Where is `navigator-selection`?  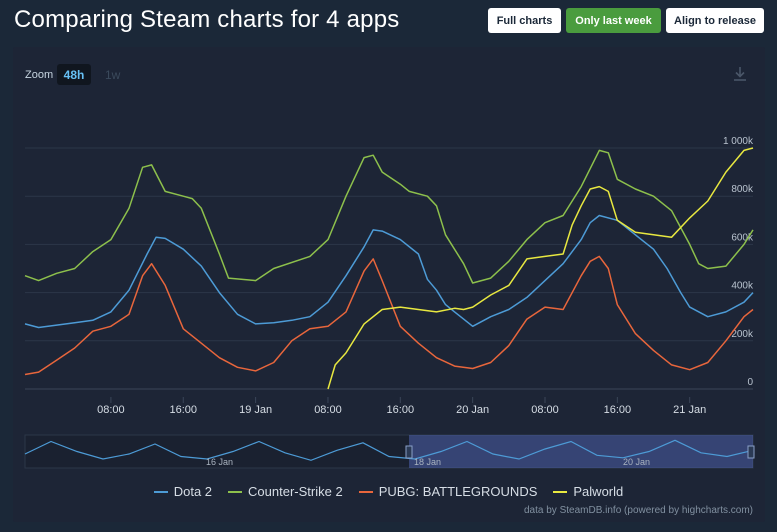 navigator-selection is located at coordinates (581, 451).